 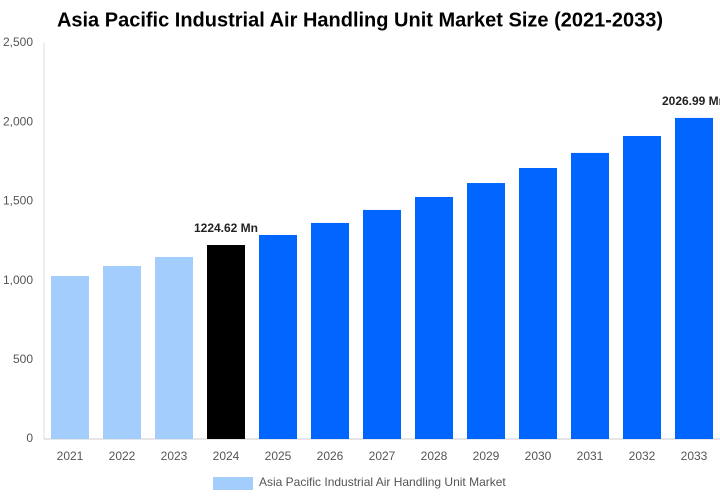 I want to click on y-tick-label: 1,000, so click(x=18, y=280).